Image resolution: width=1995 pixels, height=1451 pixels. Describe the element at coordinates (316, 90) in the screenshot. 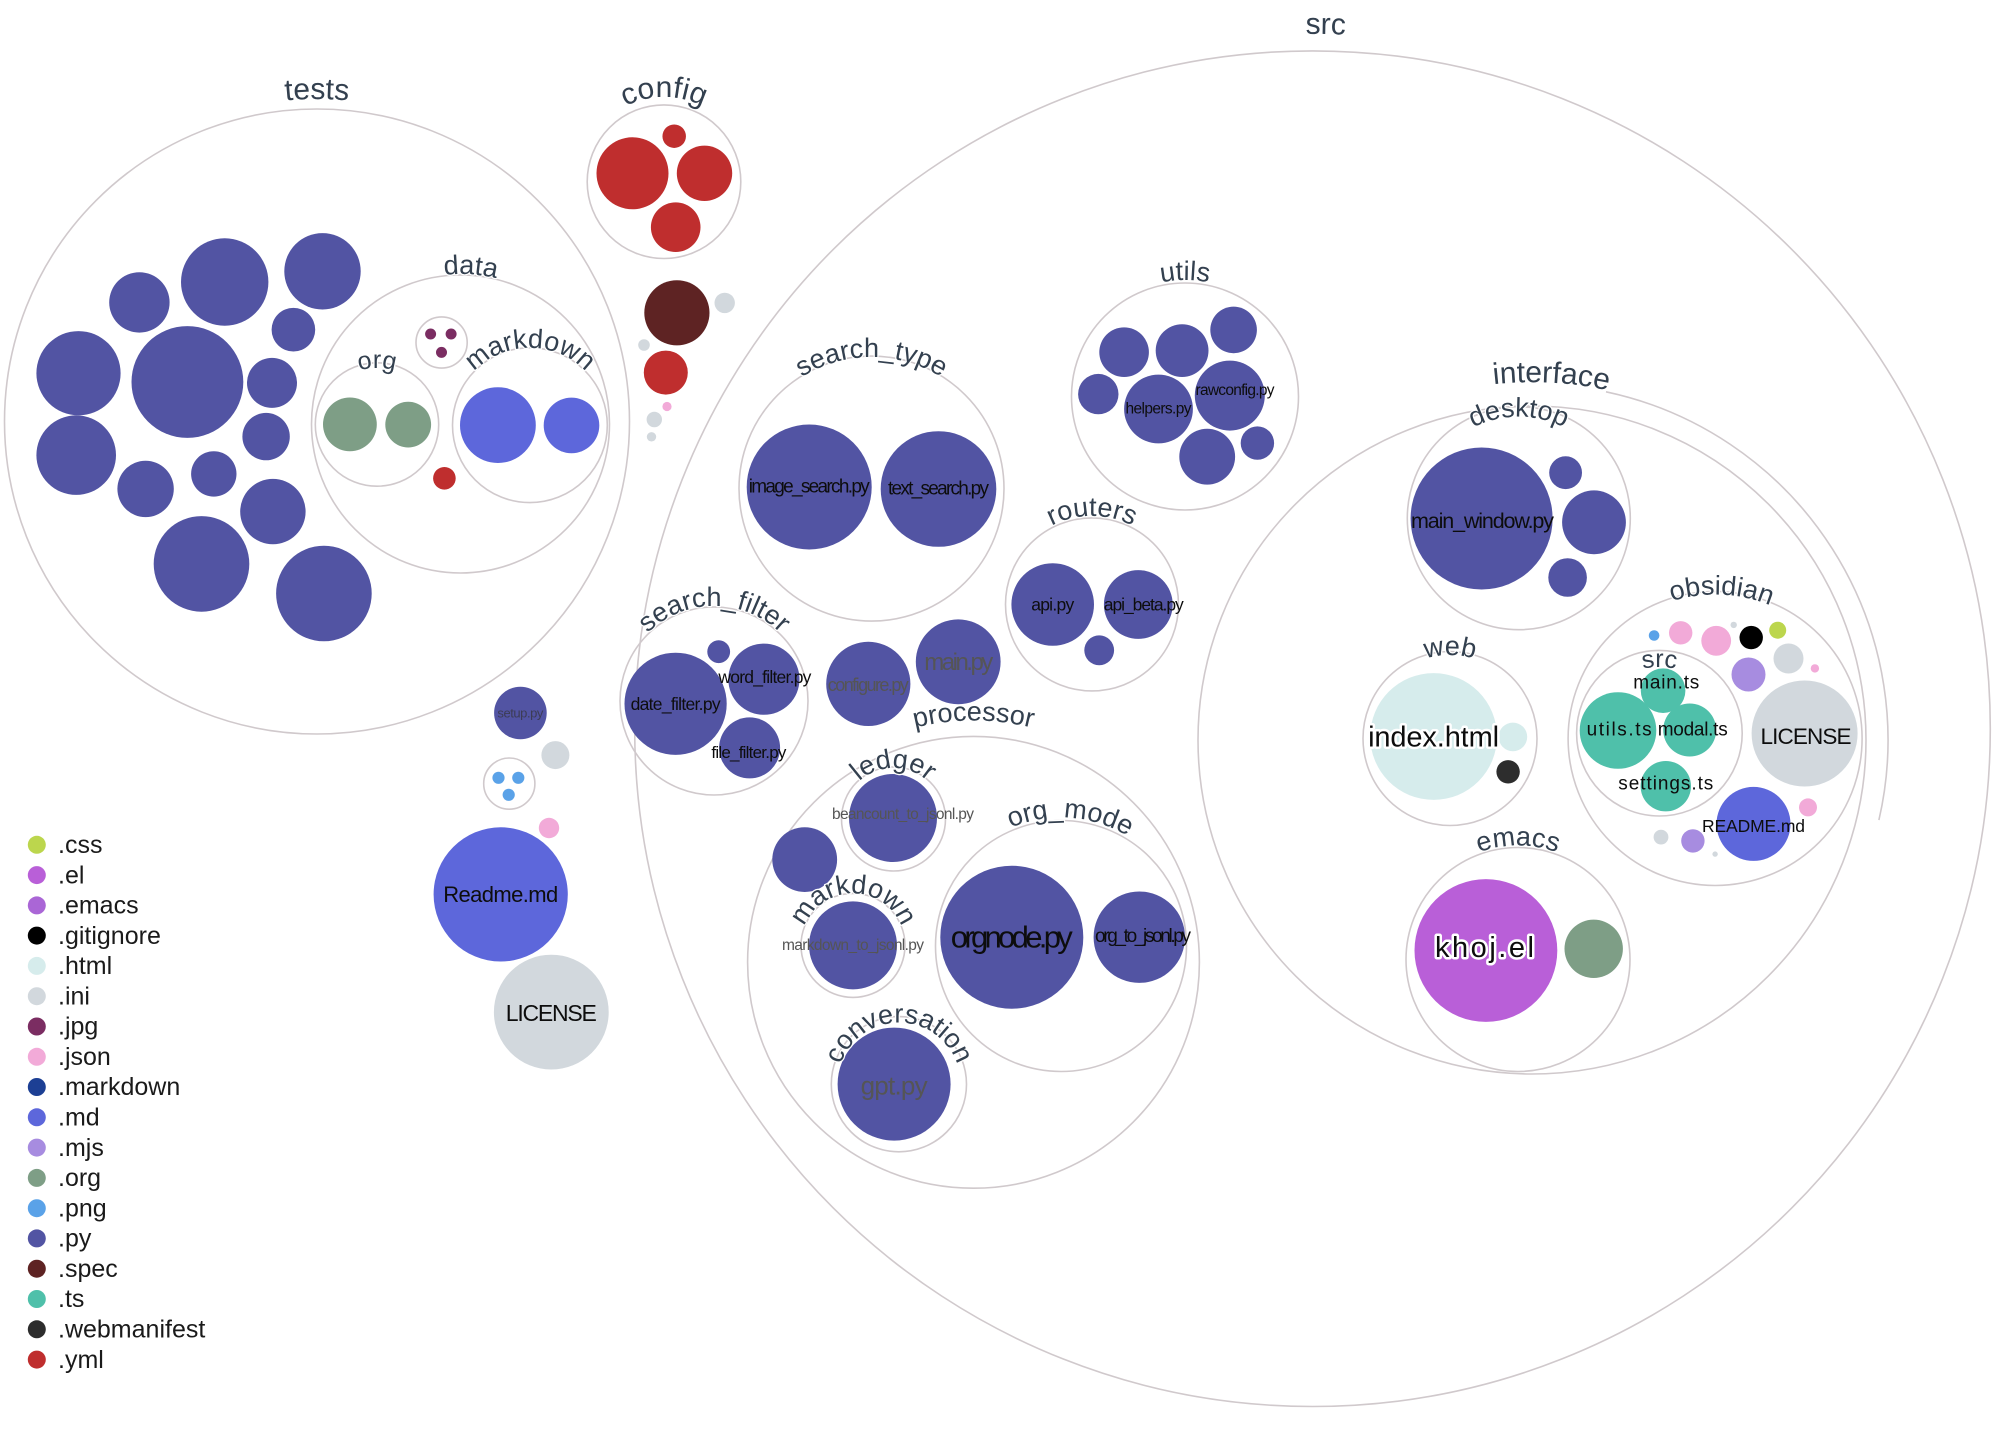

I see `svg-text: tests` at that location.